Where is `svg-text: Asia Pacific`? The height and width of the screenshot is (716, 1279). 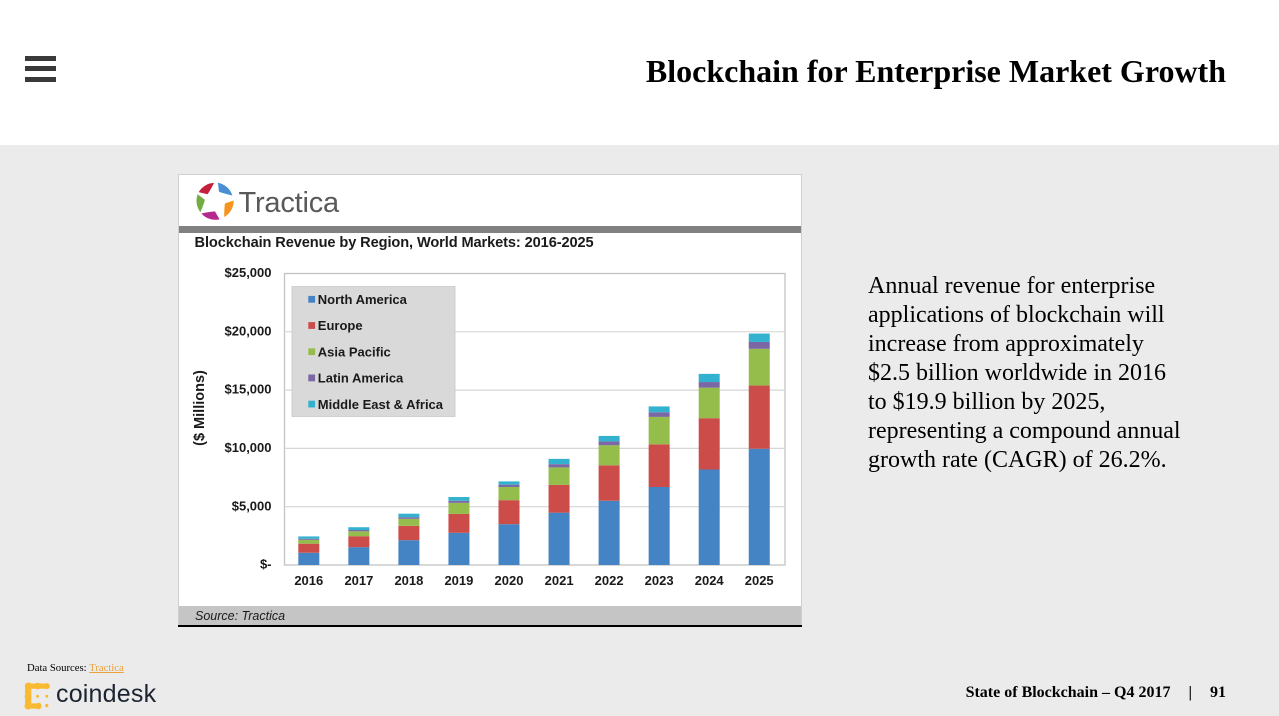
svg-text: Asia Pacific is located at coordinates (354, 351).